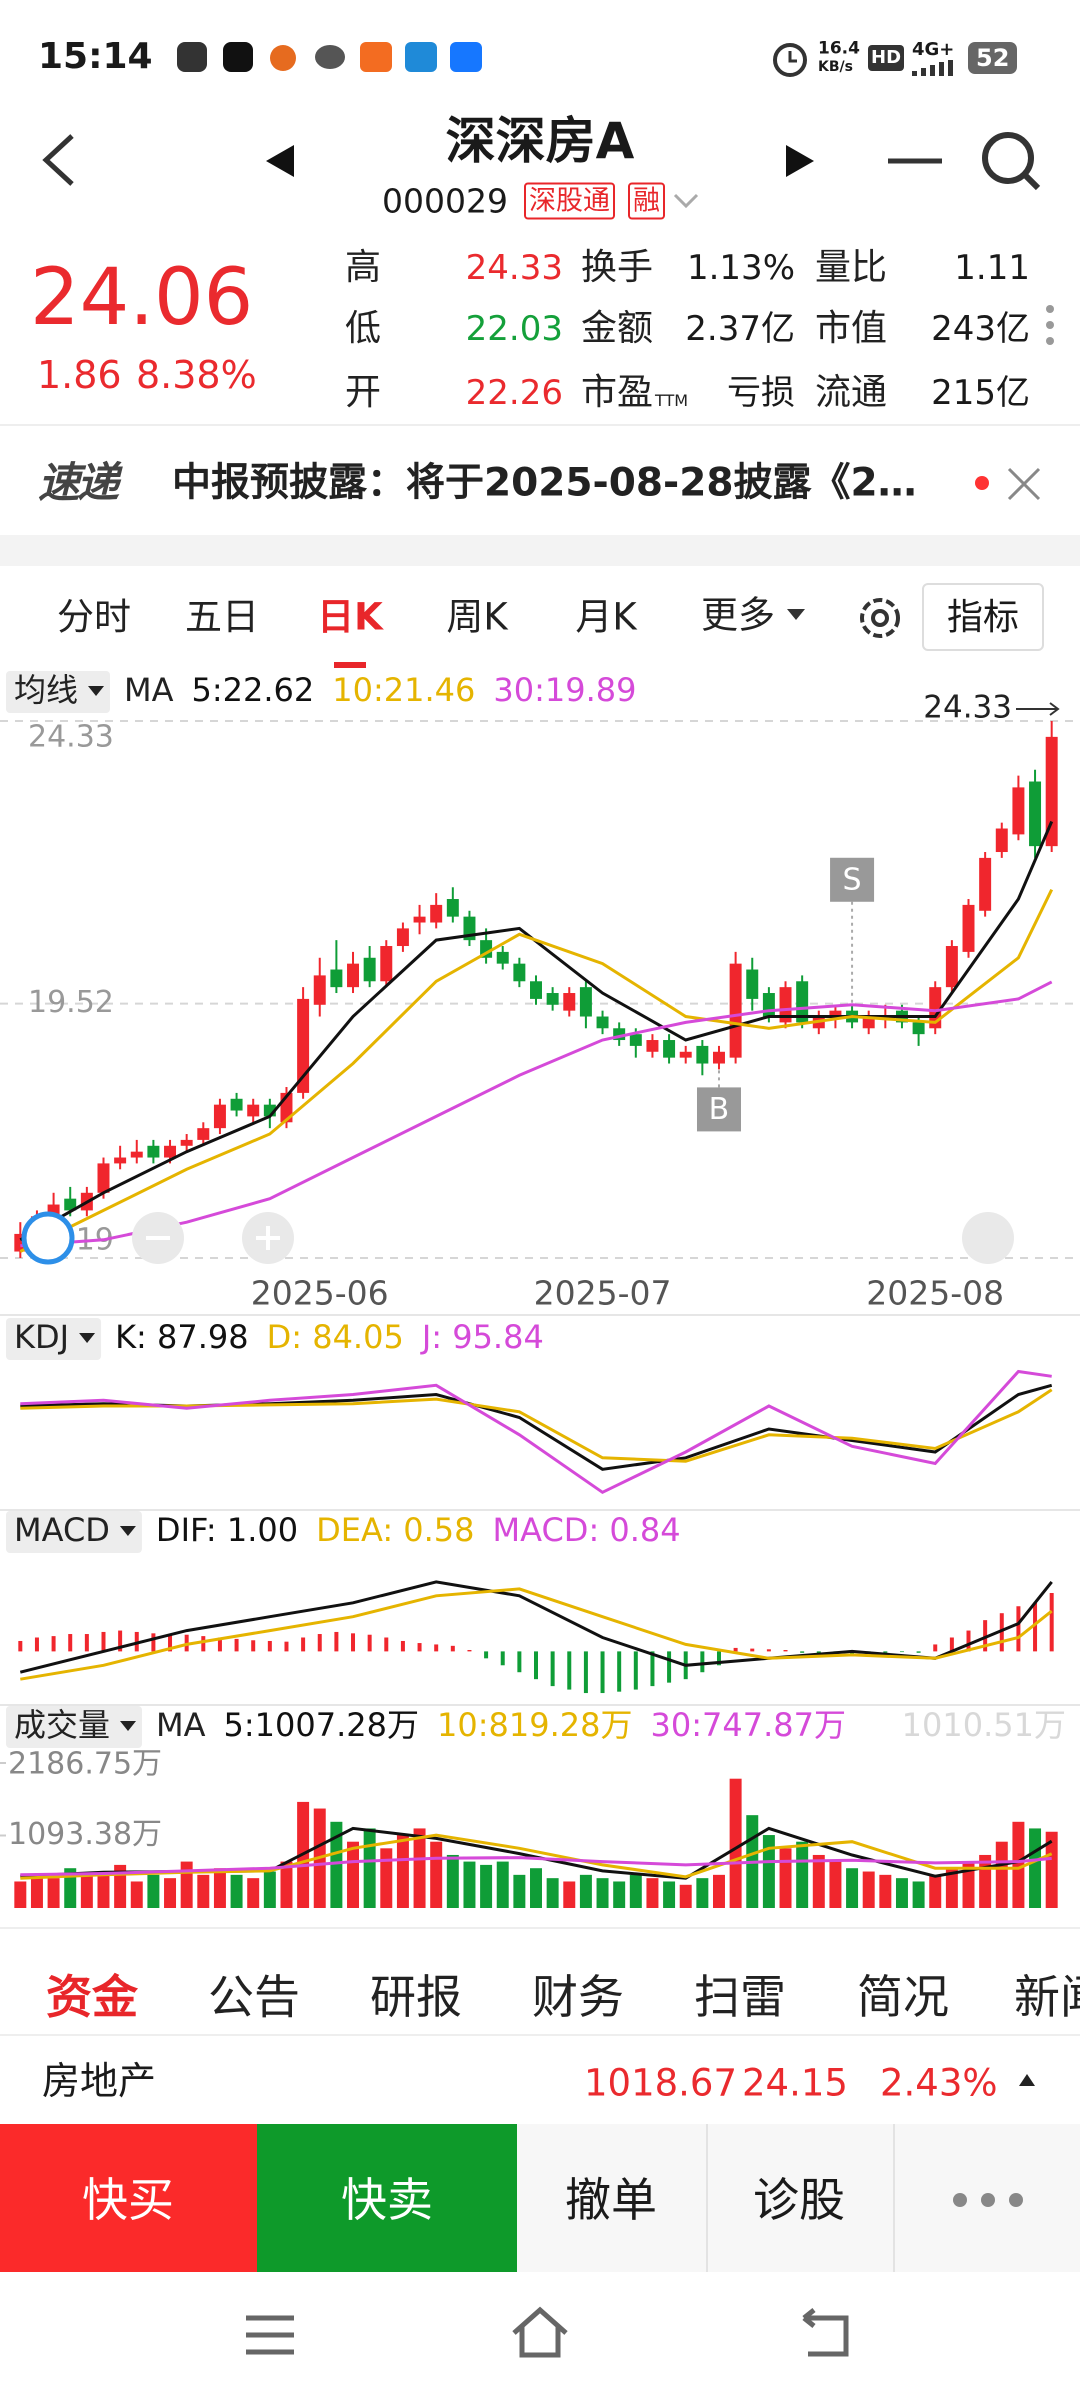 The image size is (1080, 2400). Describe the element at coordinates (851, 392) in the screenshot. I see `stat-label: 流通` at that location.